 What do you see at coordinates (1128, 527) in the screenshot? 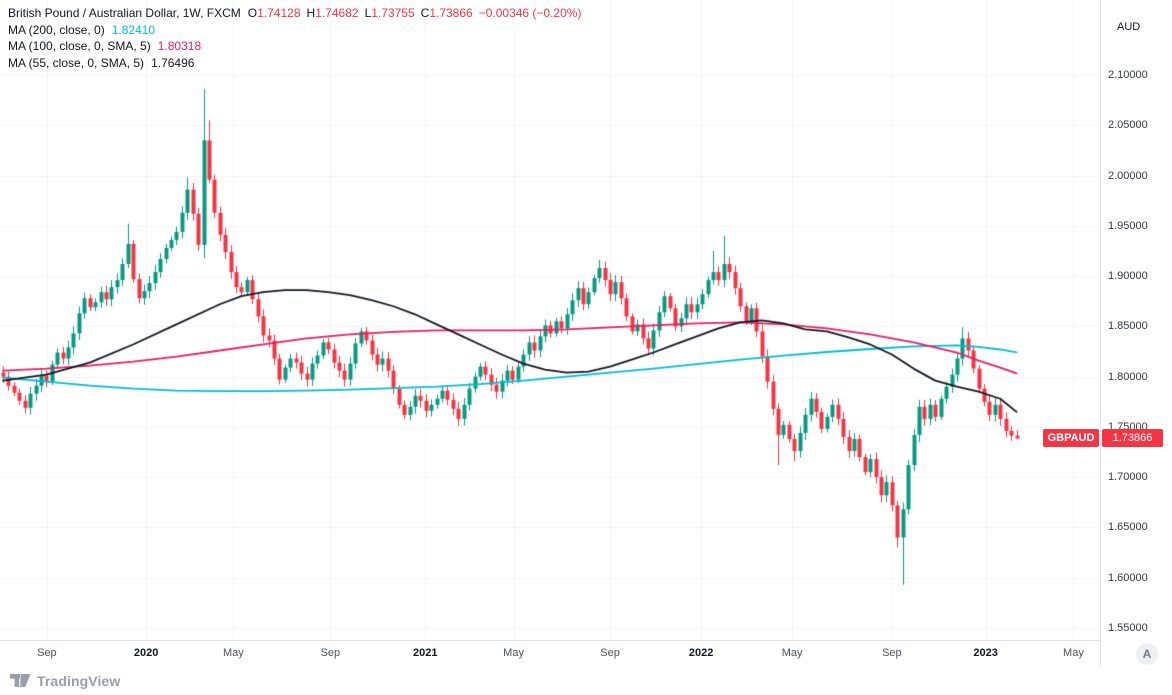
I see `price-tick-label: 1.65000` at bounding box center [1128, 527].